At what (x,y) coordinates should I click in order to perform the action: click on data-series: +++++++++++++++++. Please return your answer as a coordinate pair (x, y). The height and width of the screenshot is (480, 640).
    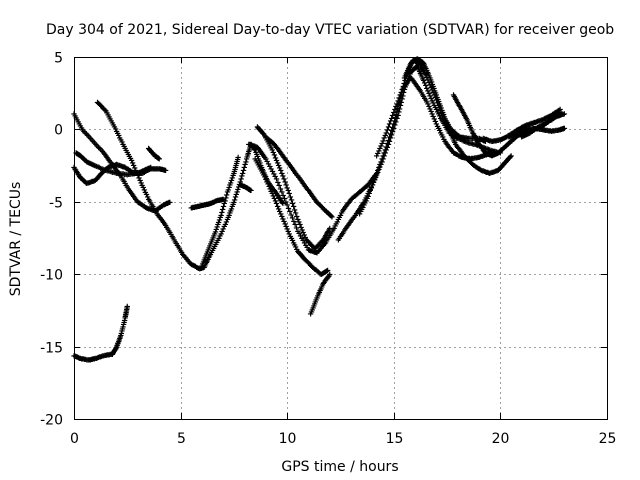
    Looking at the image, I should click on (245, 188).